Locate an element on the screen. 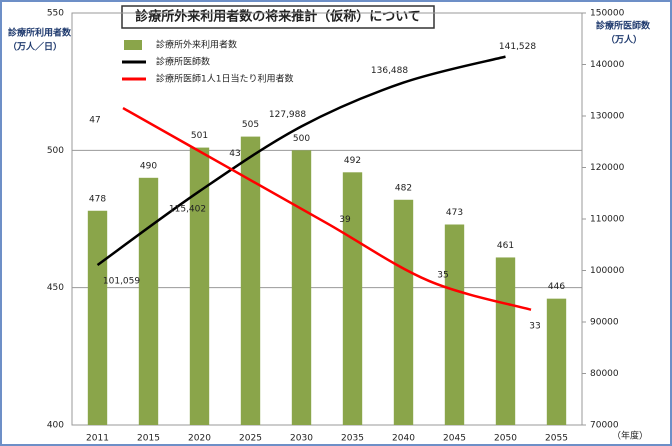 The width and height of the screenshot is (672, 446). x-tick-label: 2011 is located at coordinates (97, 439).